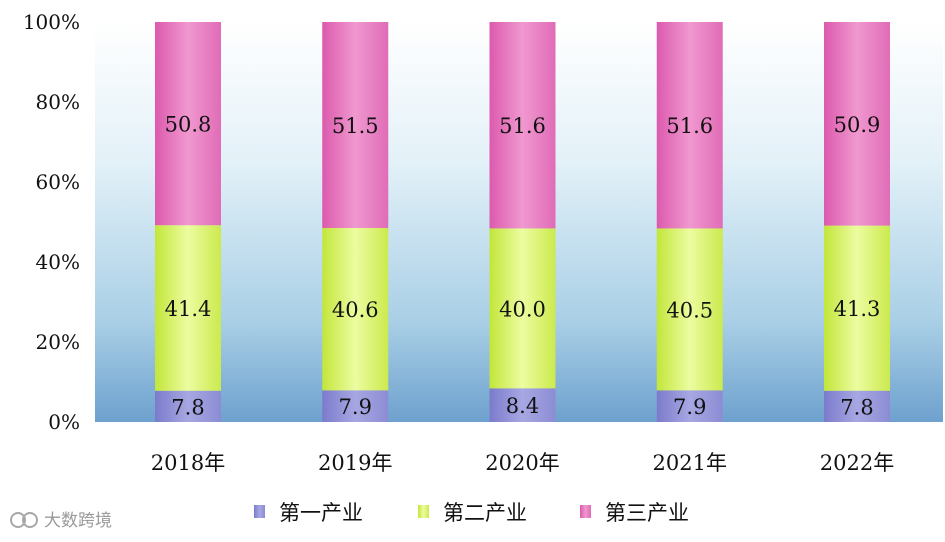 The width and height of the screenshot is (945, 542). Describe the element at coordinates (51, 222) in the screenshot. I see `y-axis: 0% 20% 40% 60% 80% 100%` at that location.